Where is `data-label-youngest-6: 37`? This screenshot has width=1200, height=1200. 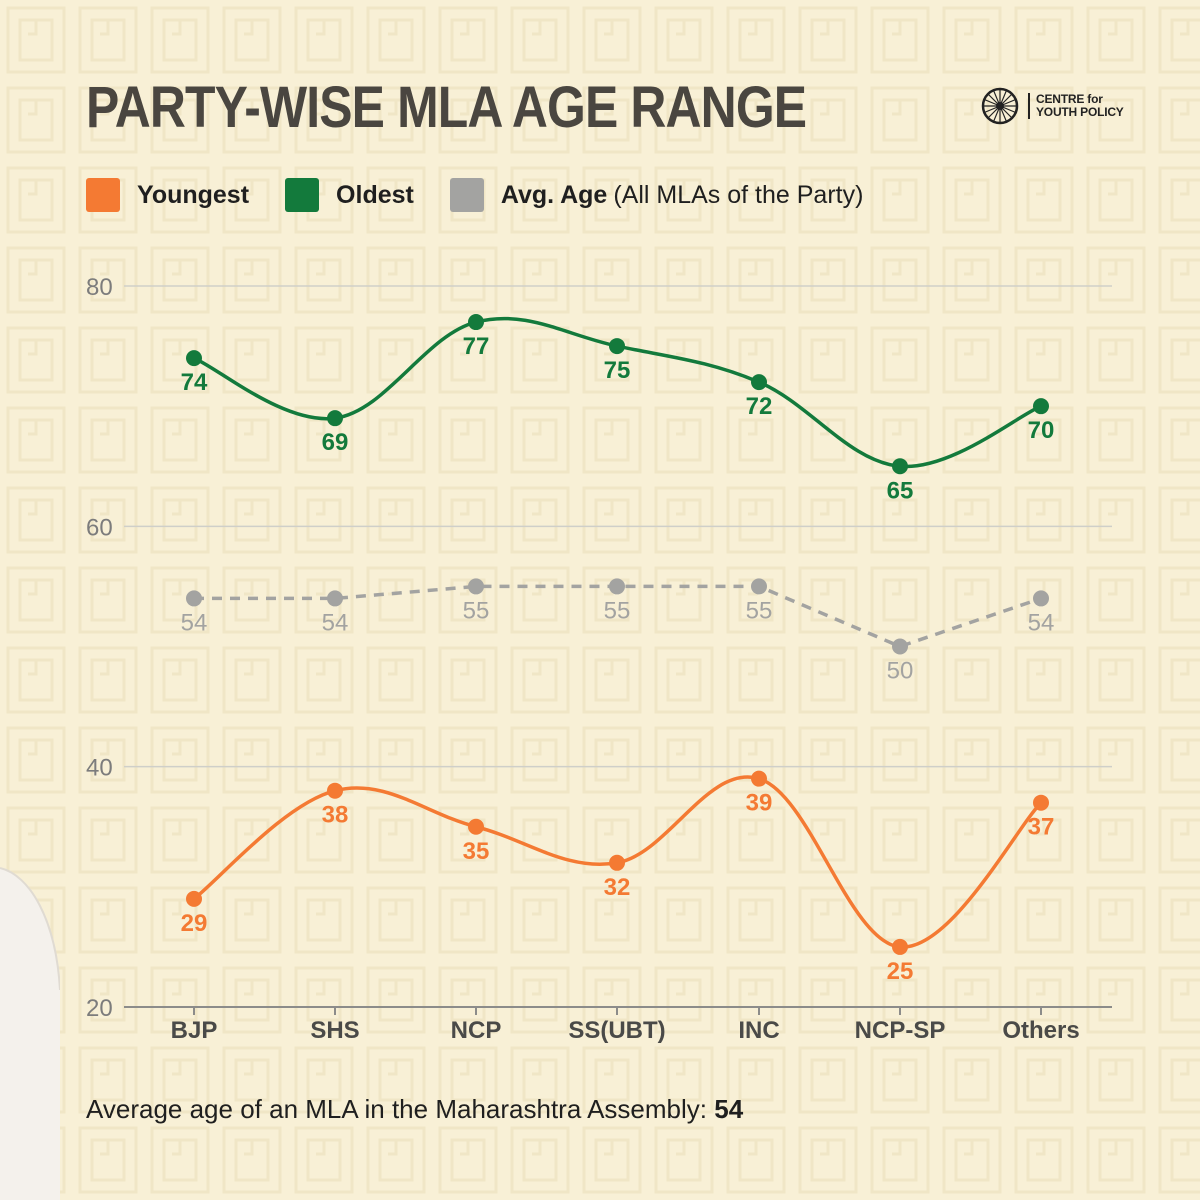
data-label-youngest-6: 37 is located at coordinates (1041, 827).